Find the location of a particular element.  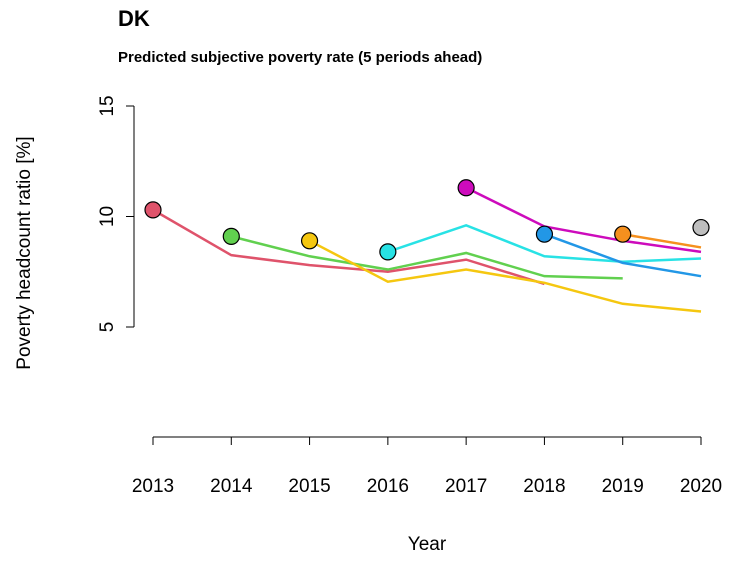

chart-title: DK is located at coordinates (134, 18).